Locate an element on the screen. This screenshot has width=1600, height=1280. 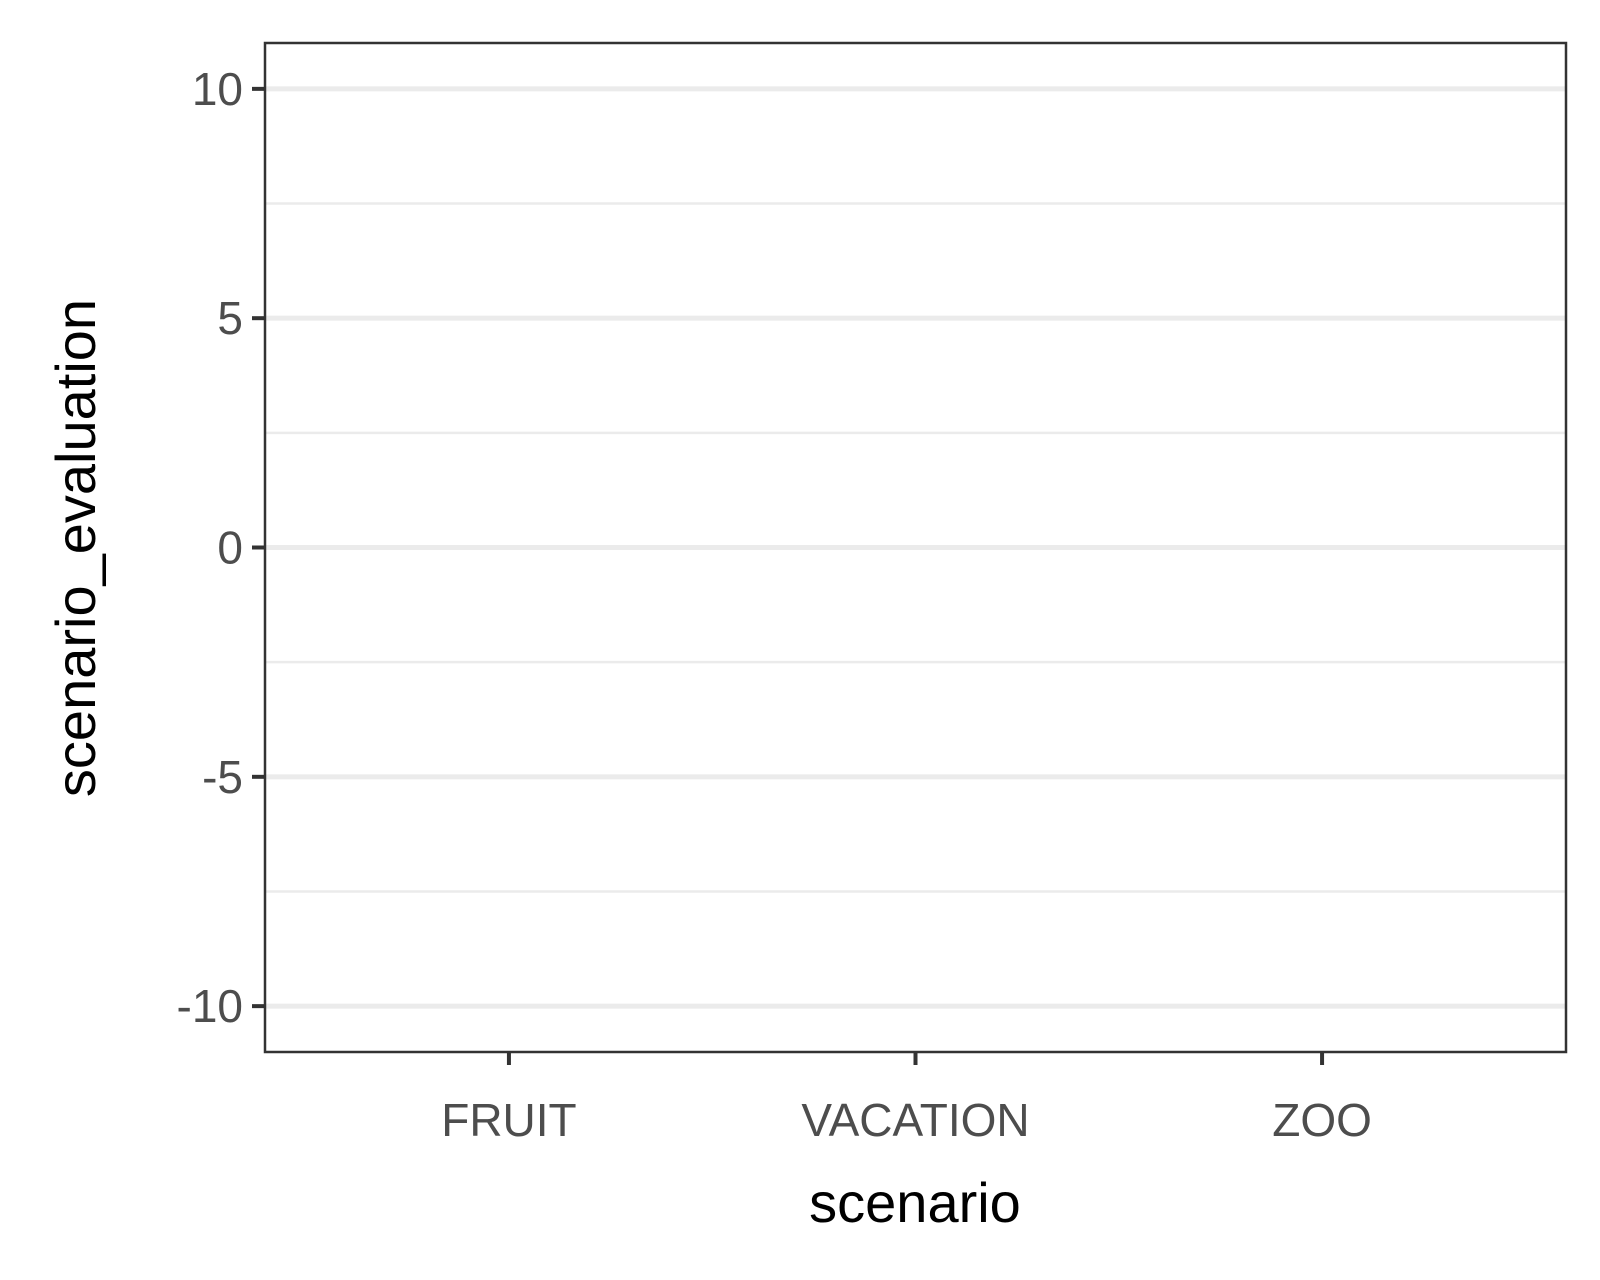
x-tick-label: ZOO is located at coordinates (1322, 1120).